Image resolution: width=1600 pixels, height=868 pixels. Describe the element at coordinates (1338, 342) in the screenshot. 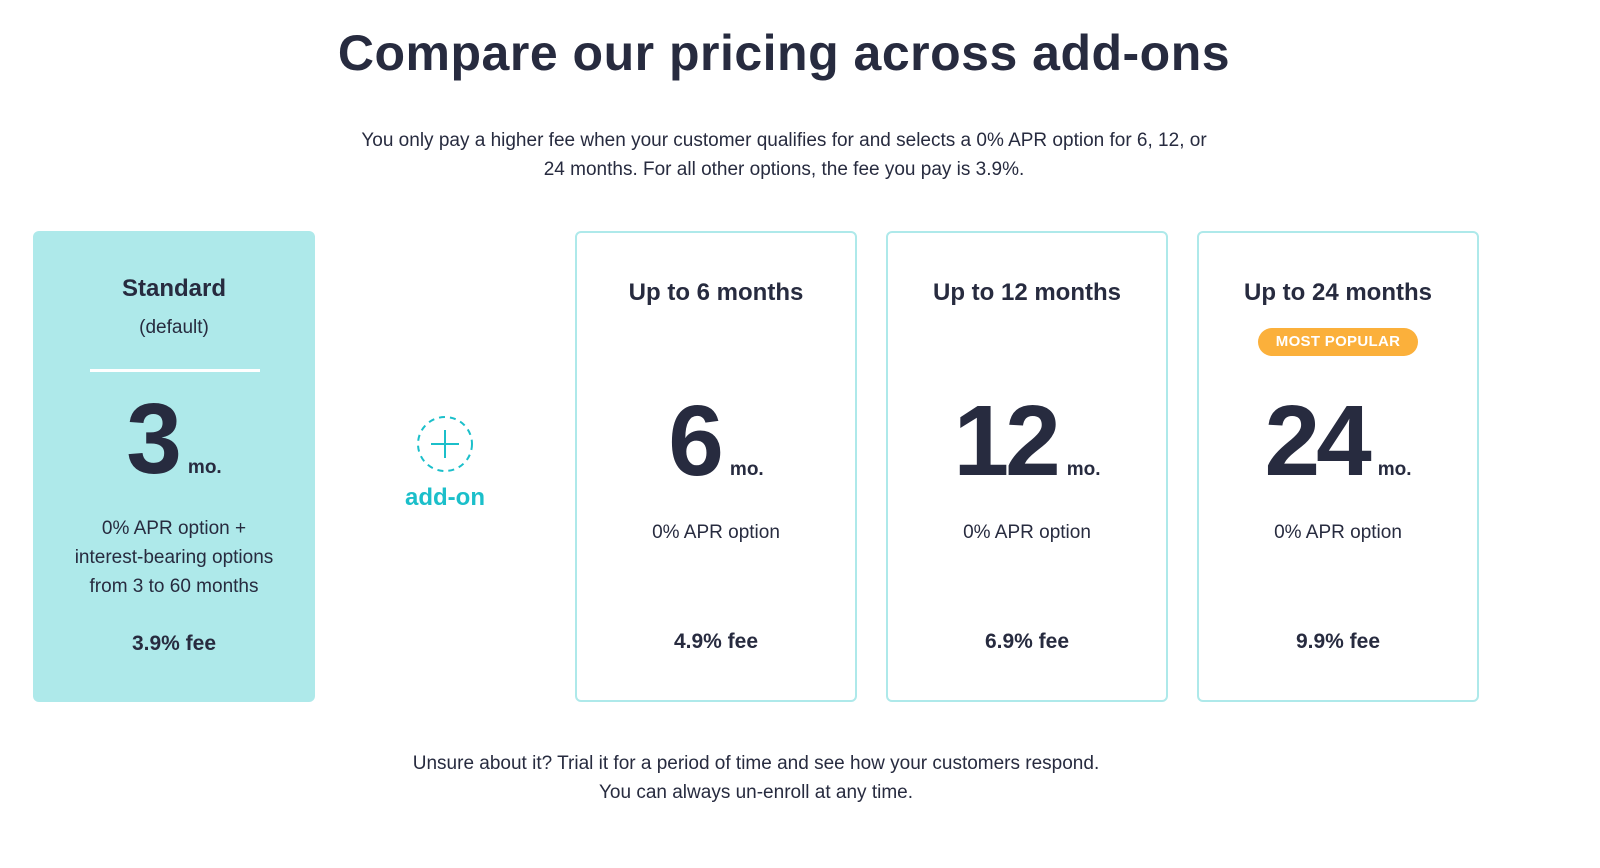

I see `most-popular-badge: MOST POPULAR` at that location.